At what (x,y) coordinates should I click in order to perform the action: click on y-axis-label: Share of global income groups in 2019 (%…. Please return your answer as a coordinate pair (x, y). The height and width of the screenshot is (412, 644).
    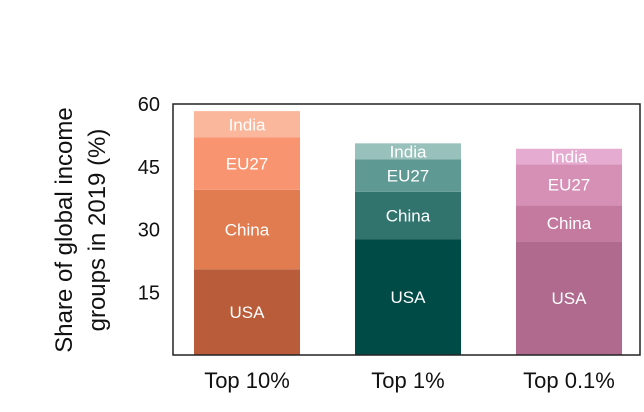
    Looking at the image, I should click on (81, 229).